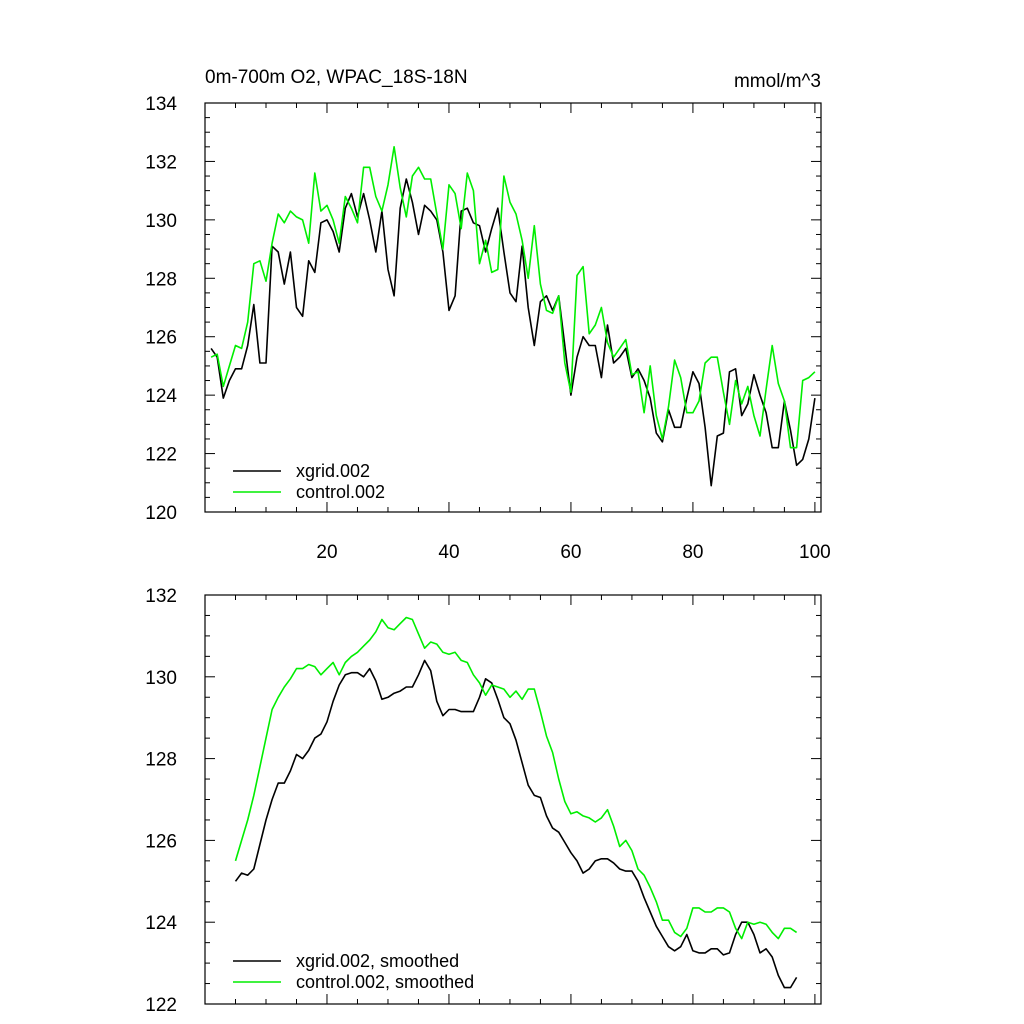  I want to click on top-x-tick-label: 60, so click(570, 552).